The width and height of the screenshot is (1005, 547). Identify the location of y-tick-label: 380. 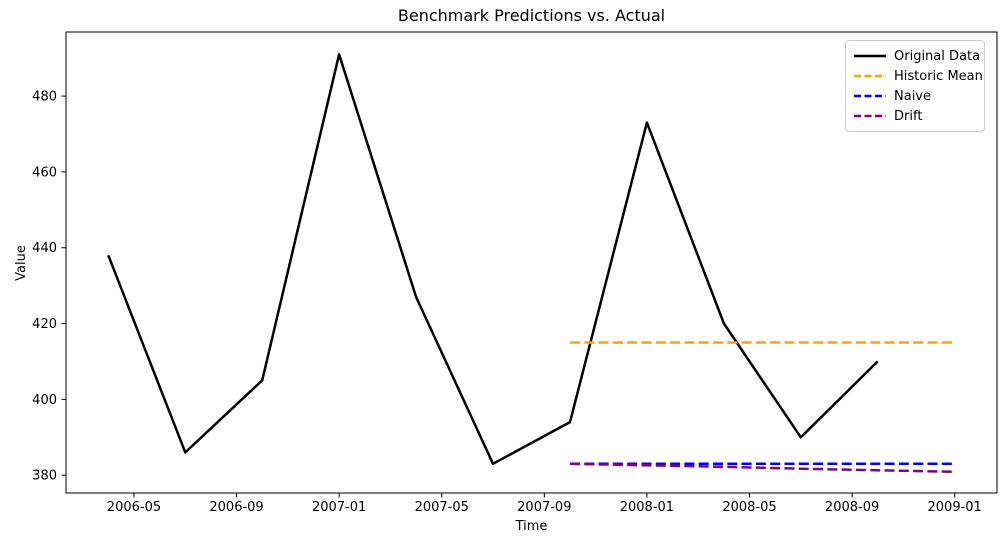
(44, 476).